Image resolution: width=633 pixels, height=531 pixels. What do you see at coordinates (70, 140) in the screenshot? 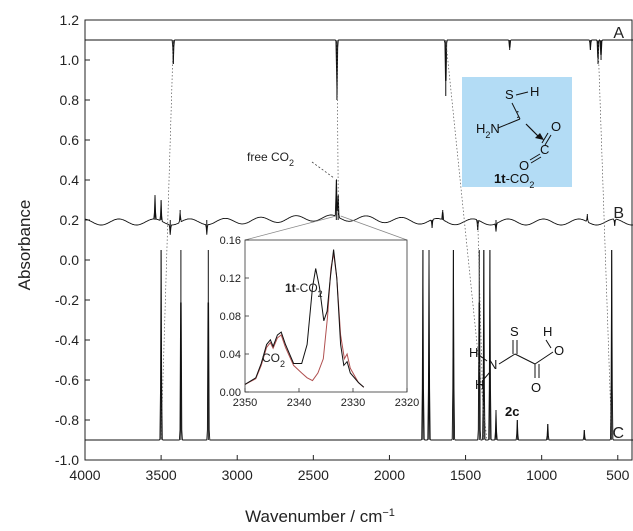
I see `y-tick-label: 0.6` at bounding box center [70, 140].